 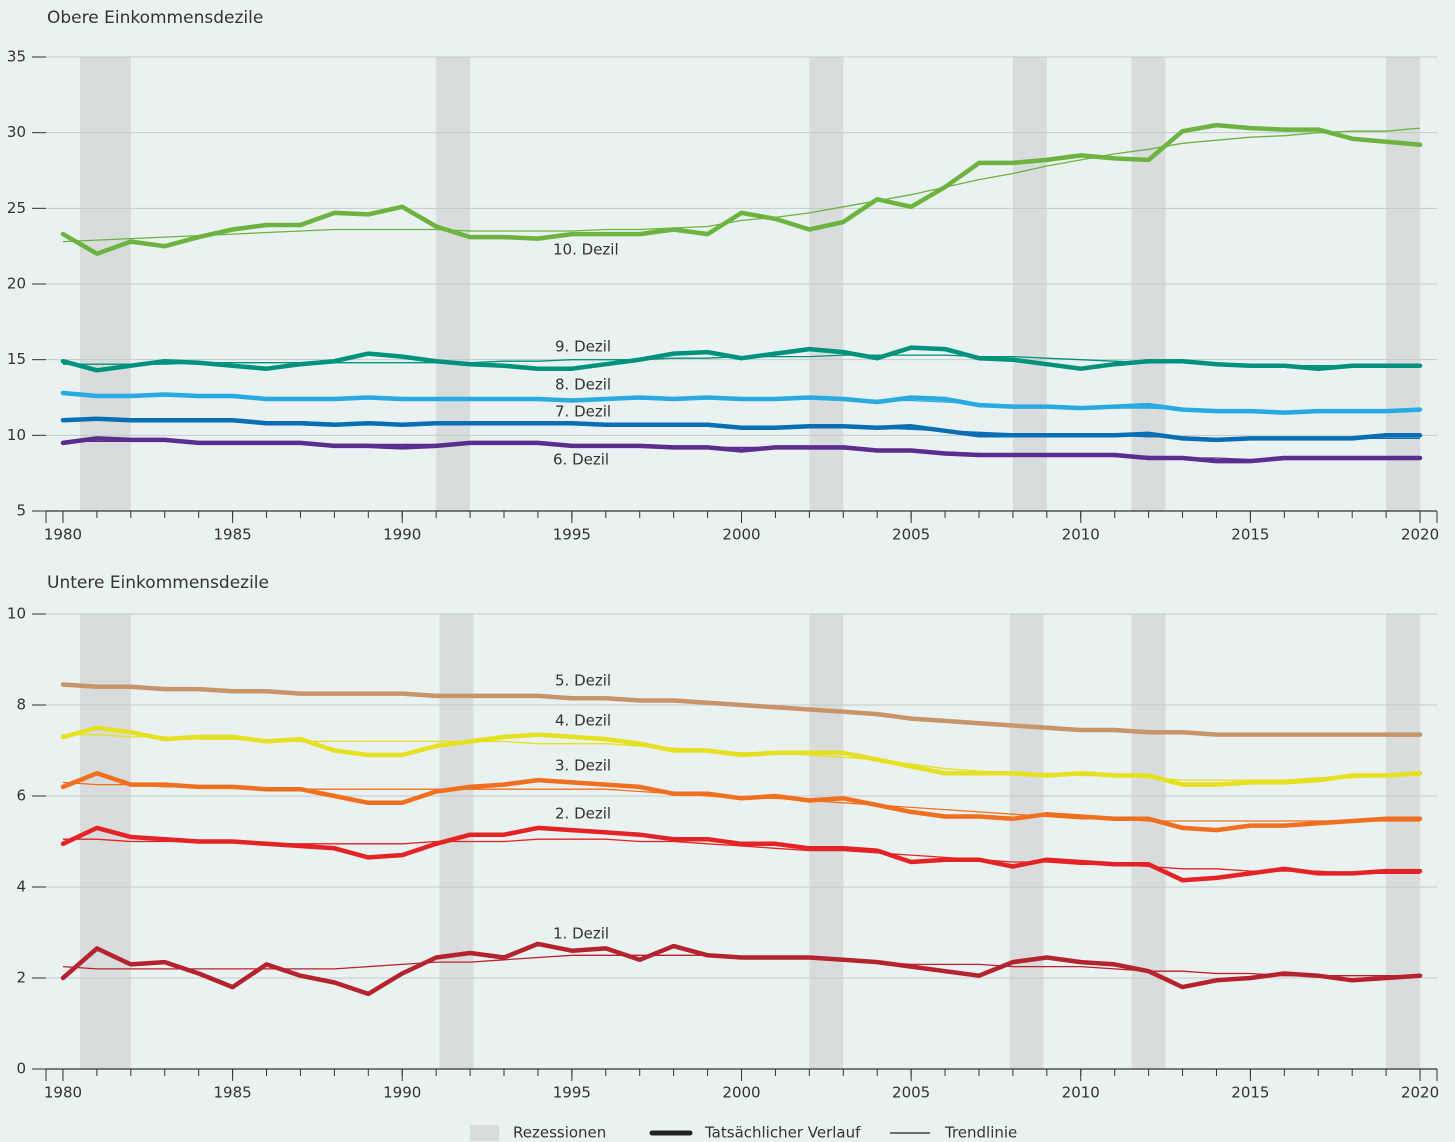 I want to click on y-tick-label: 6, so click(x=21, y=796).